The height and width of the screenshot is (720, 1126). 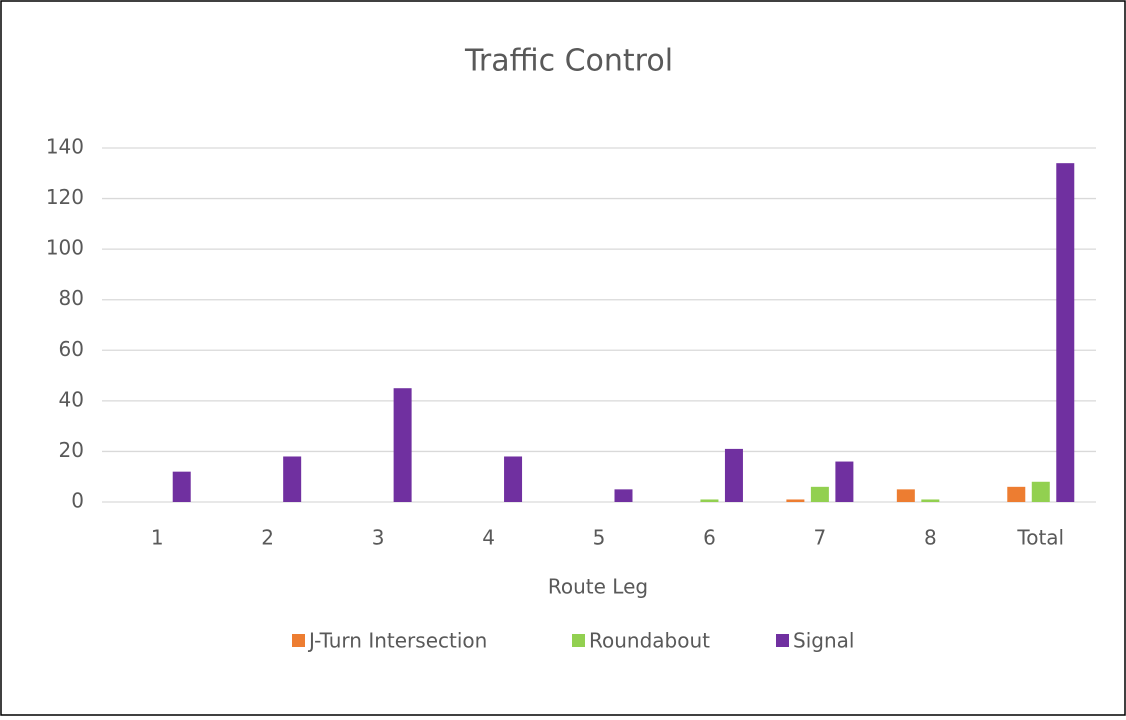 What do you see at coordinates (568, 61) in the screenshot?
I see `chart-title: Traffic Control` at bounding box center [568, 61].